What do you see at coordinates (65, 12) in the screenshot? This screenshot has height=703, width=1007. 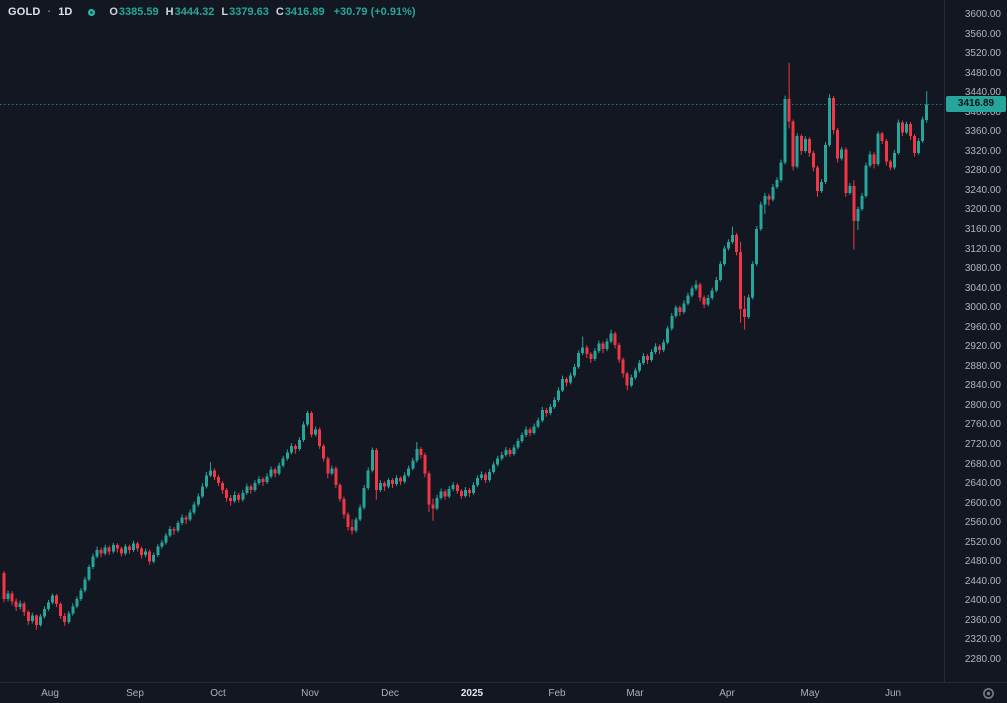 I see `timeframe-label: 1D` at bounding box center [65, 12].